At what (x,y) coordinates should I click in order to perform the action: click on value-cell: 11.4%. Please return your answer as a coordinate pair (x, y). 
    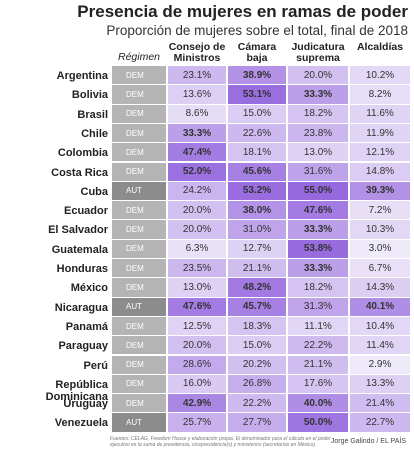
    Looking at the image, I should click on (380, 346).